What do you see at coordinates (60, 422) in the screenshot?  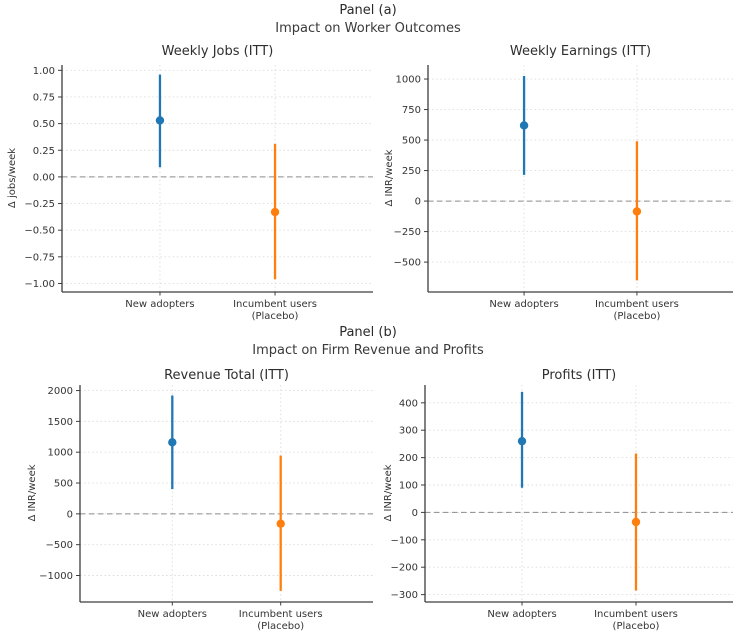 I see `y-tick-label: 1500` at bounding box center [60, 422].